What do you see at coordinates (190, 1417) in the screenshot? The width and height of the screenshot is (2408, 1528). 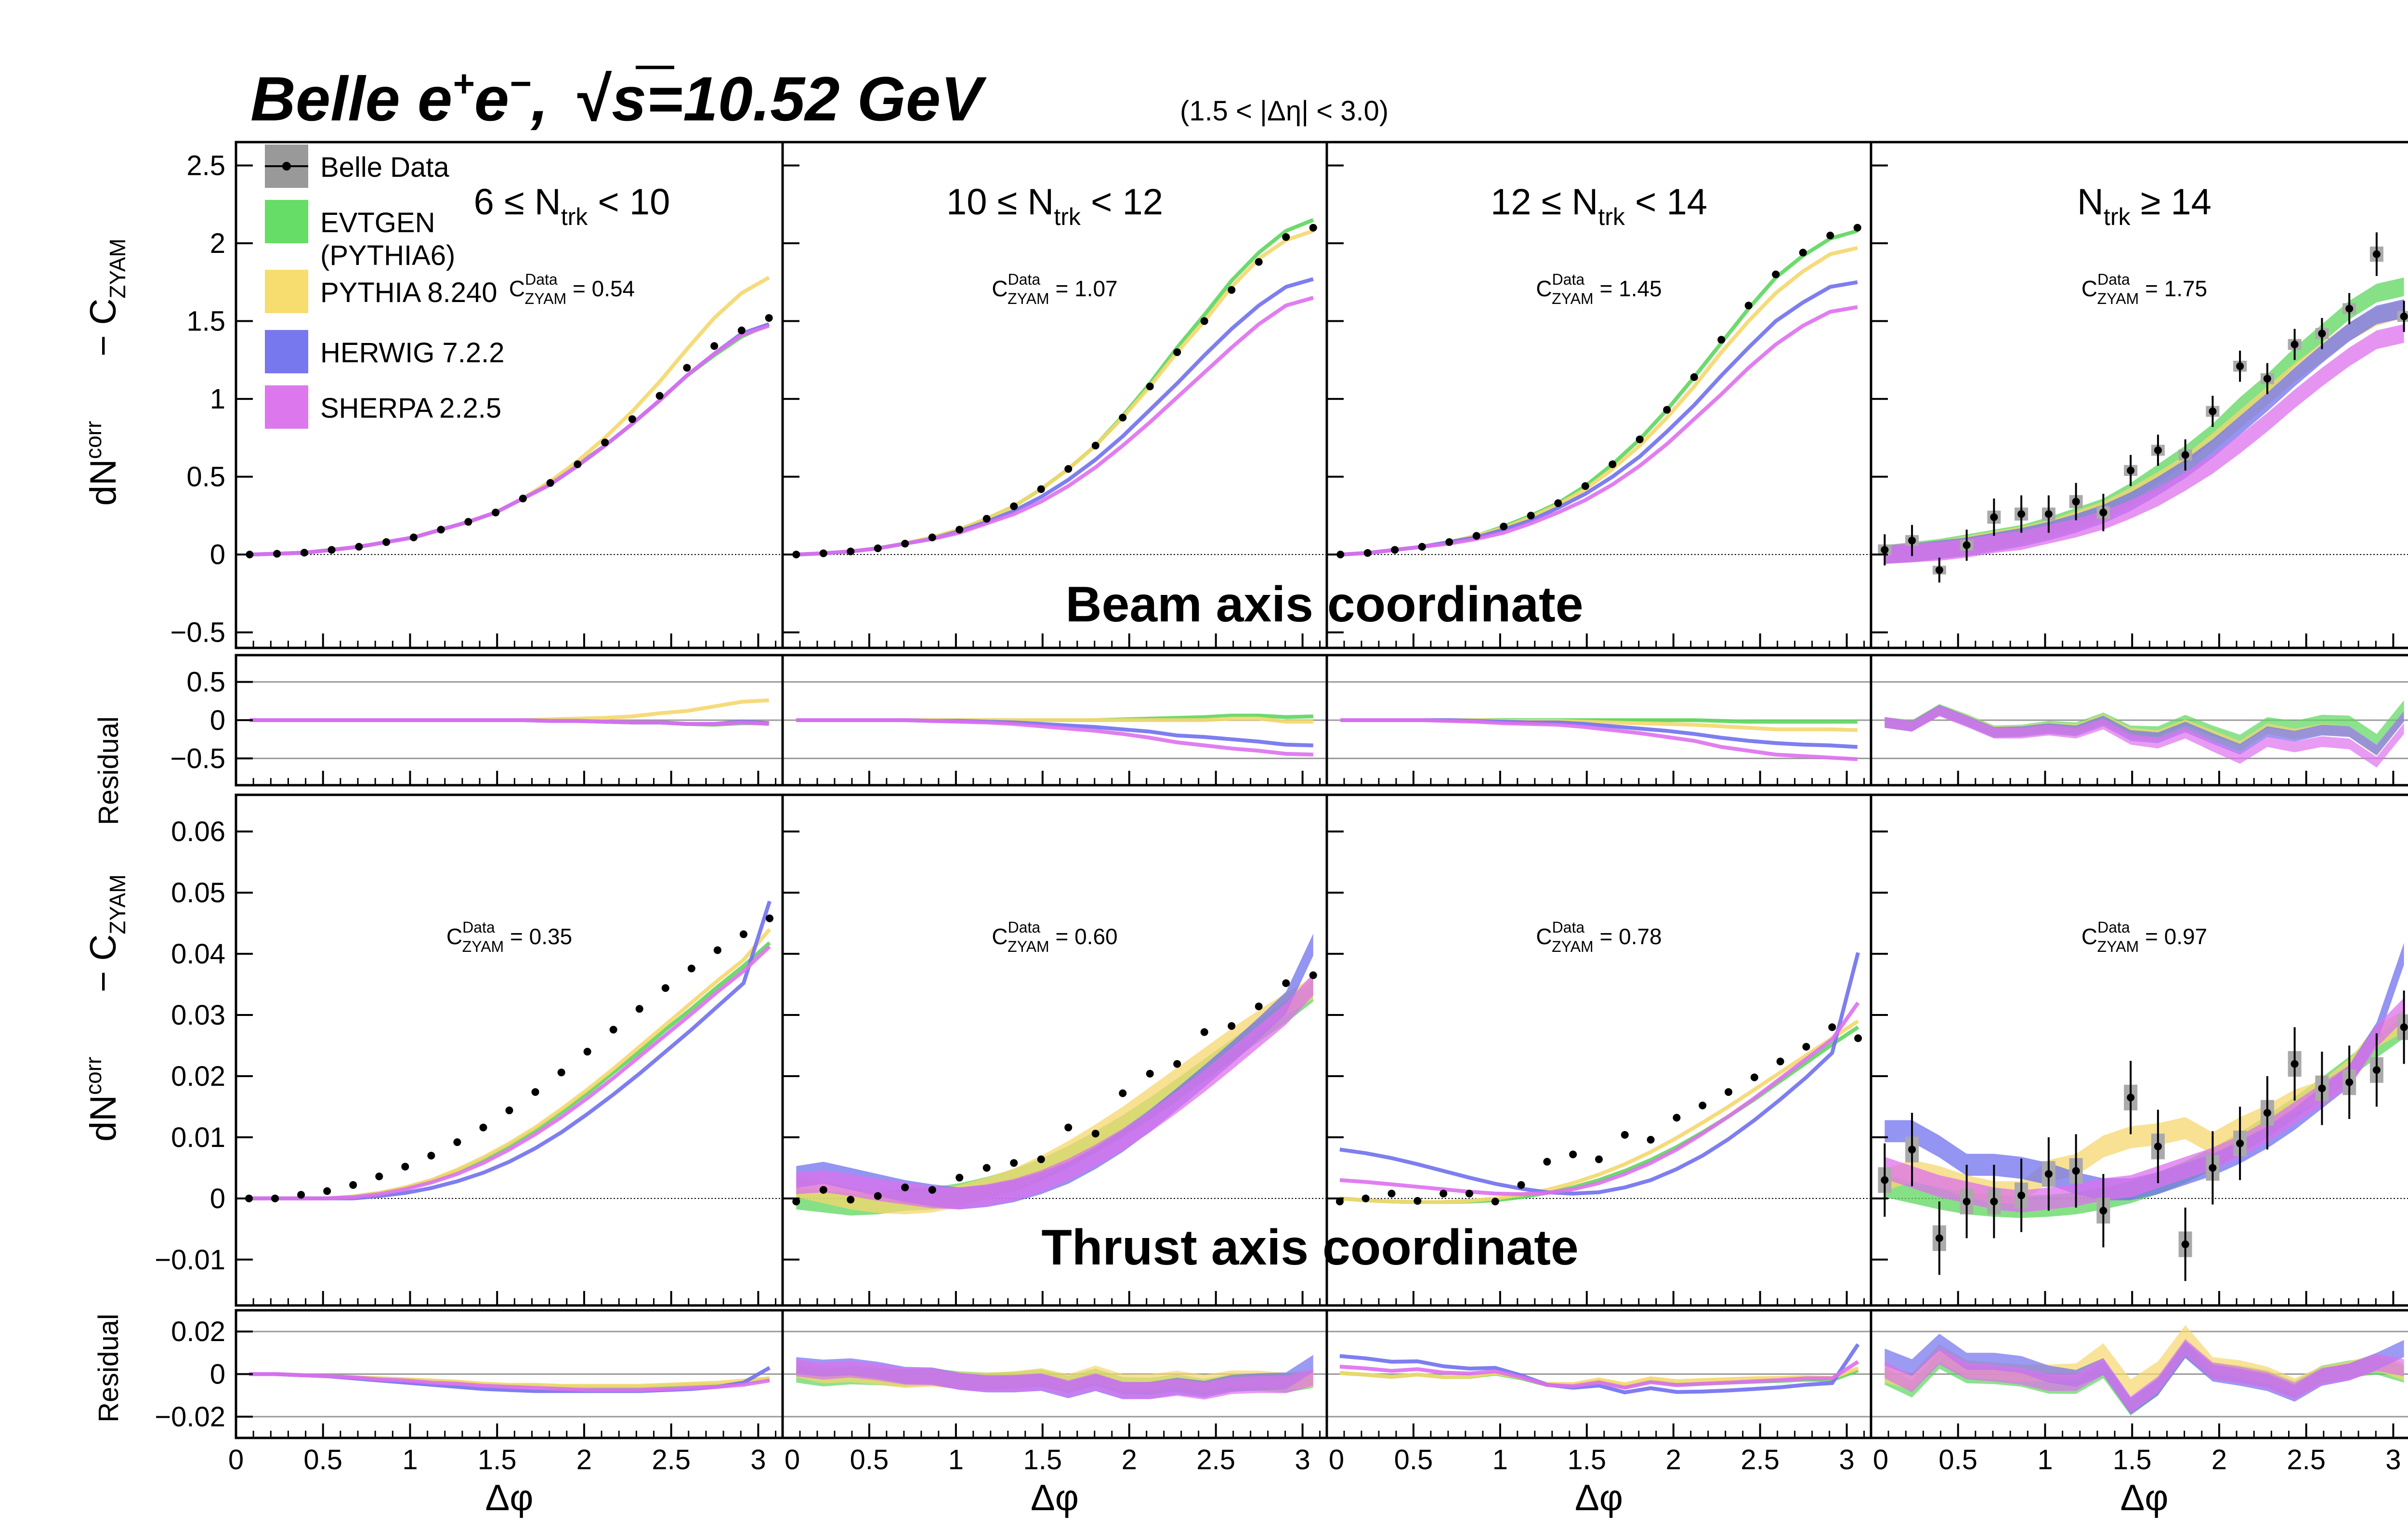 I see `residual-y-tick-label: −0.02` at bounding box center [190, 1417].